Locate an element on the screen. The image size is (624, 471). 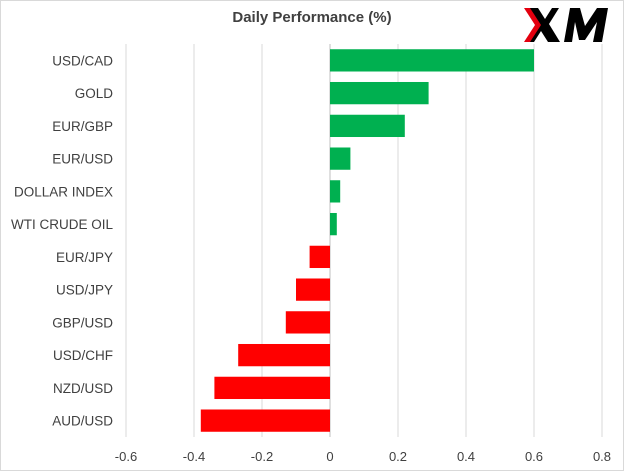
category-label: EUR/USD is located at coordinates (82, 159).